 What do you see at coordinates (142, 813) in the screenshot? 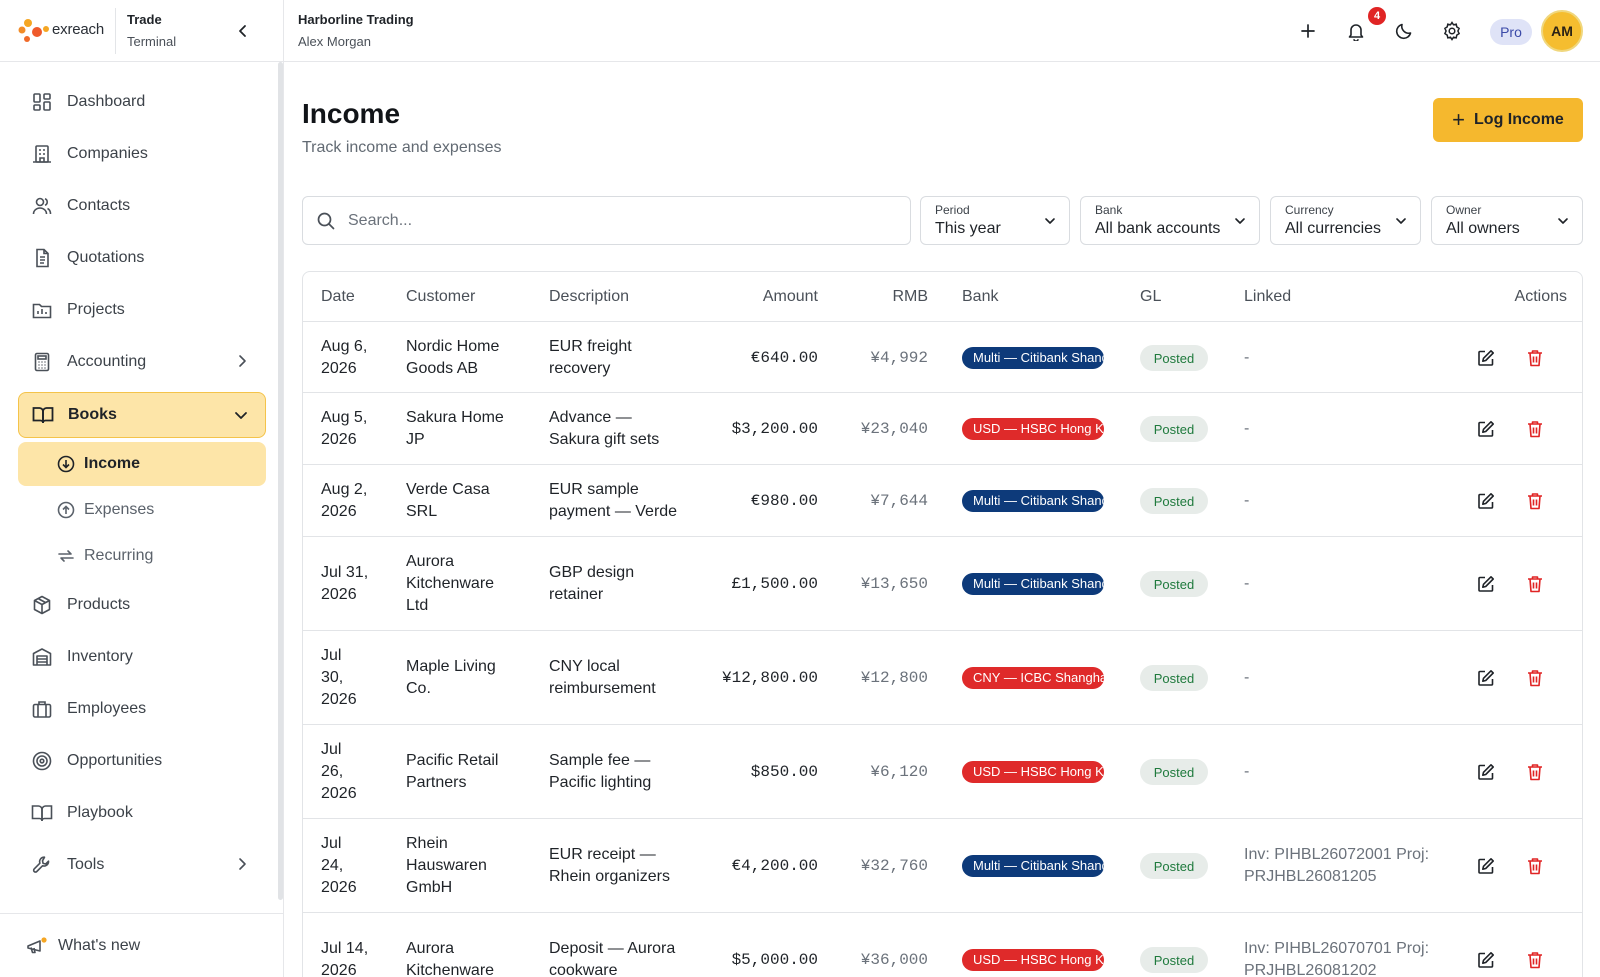
I see `sidebar-item-playbook: Playbook` at bounding box center [142, 813].